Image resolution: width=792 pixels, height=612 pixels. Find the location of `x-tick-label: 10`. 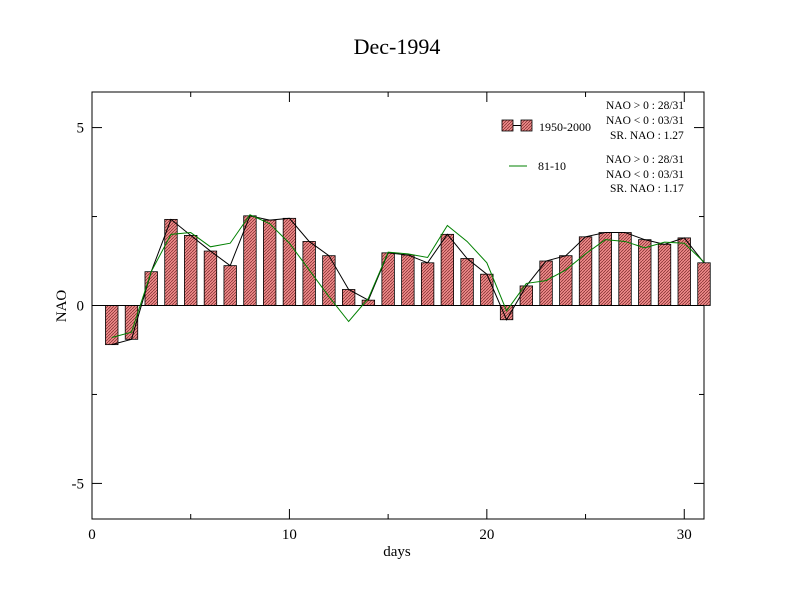

x-tick-label: 10 is located at coordinates (289, 535).